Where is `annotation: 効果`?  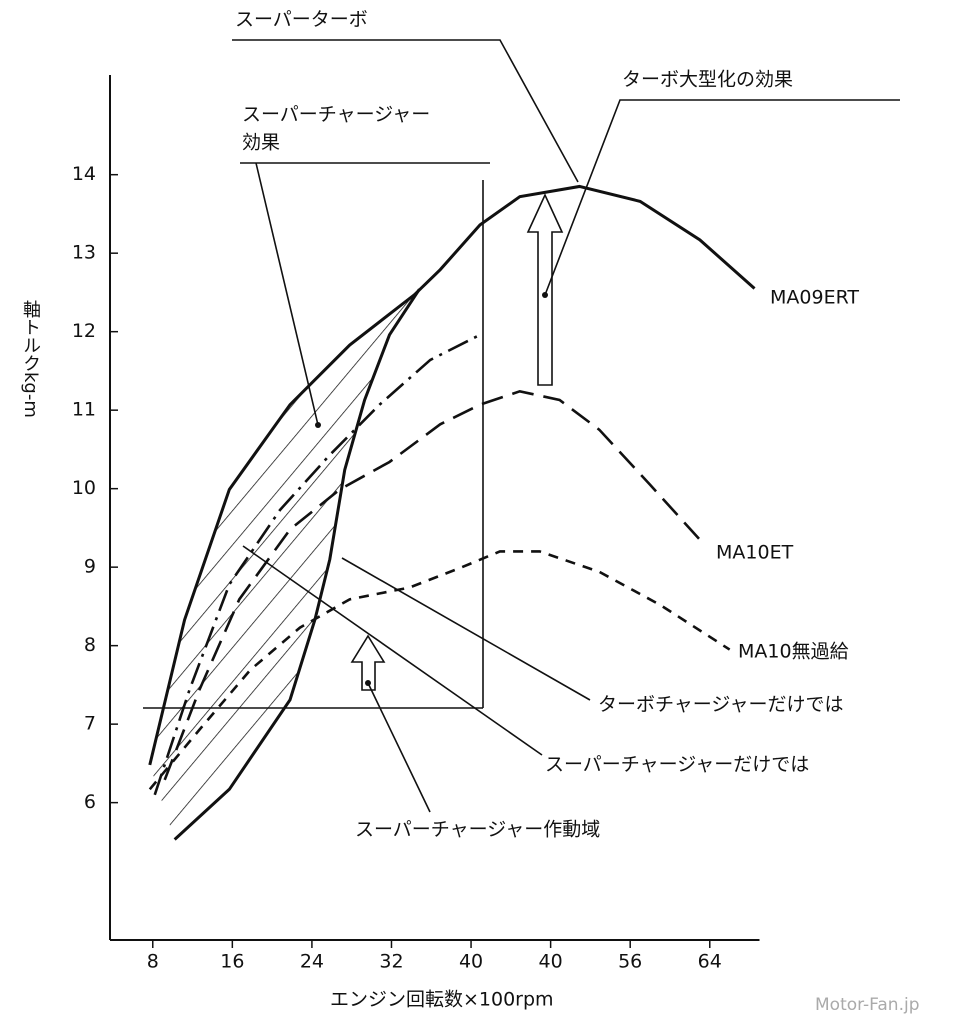 annotation: 効果 is located at coordinates (261, 143).